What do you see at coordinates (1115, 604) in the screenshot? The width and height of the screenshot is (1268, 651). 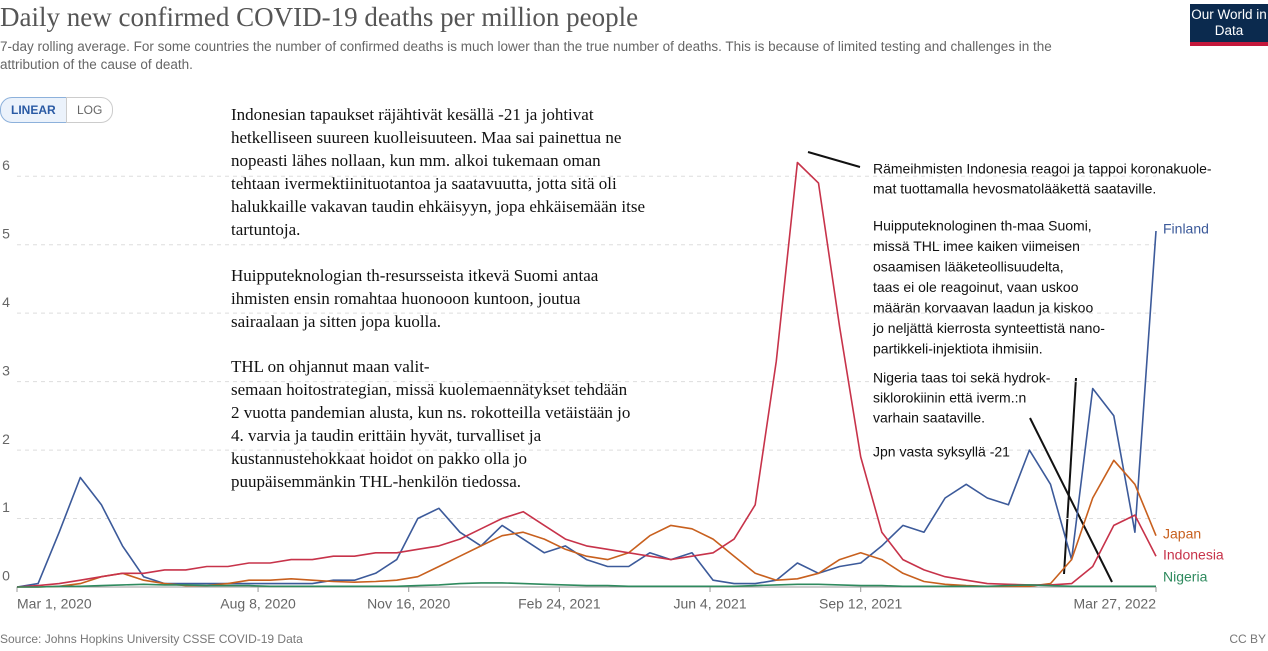 I see `x-tick-label: Mar 27, 2022` at bounding box center [1115, 604].